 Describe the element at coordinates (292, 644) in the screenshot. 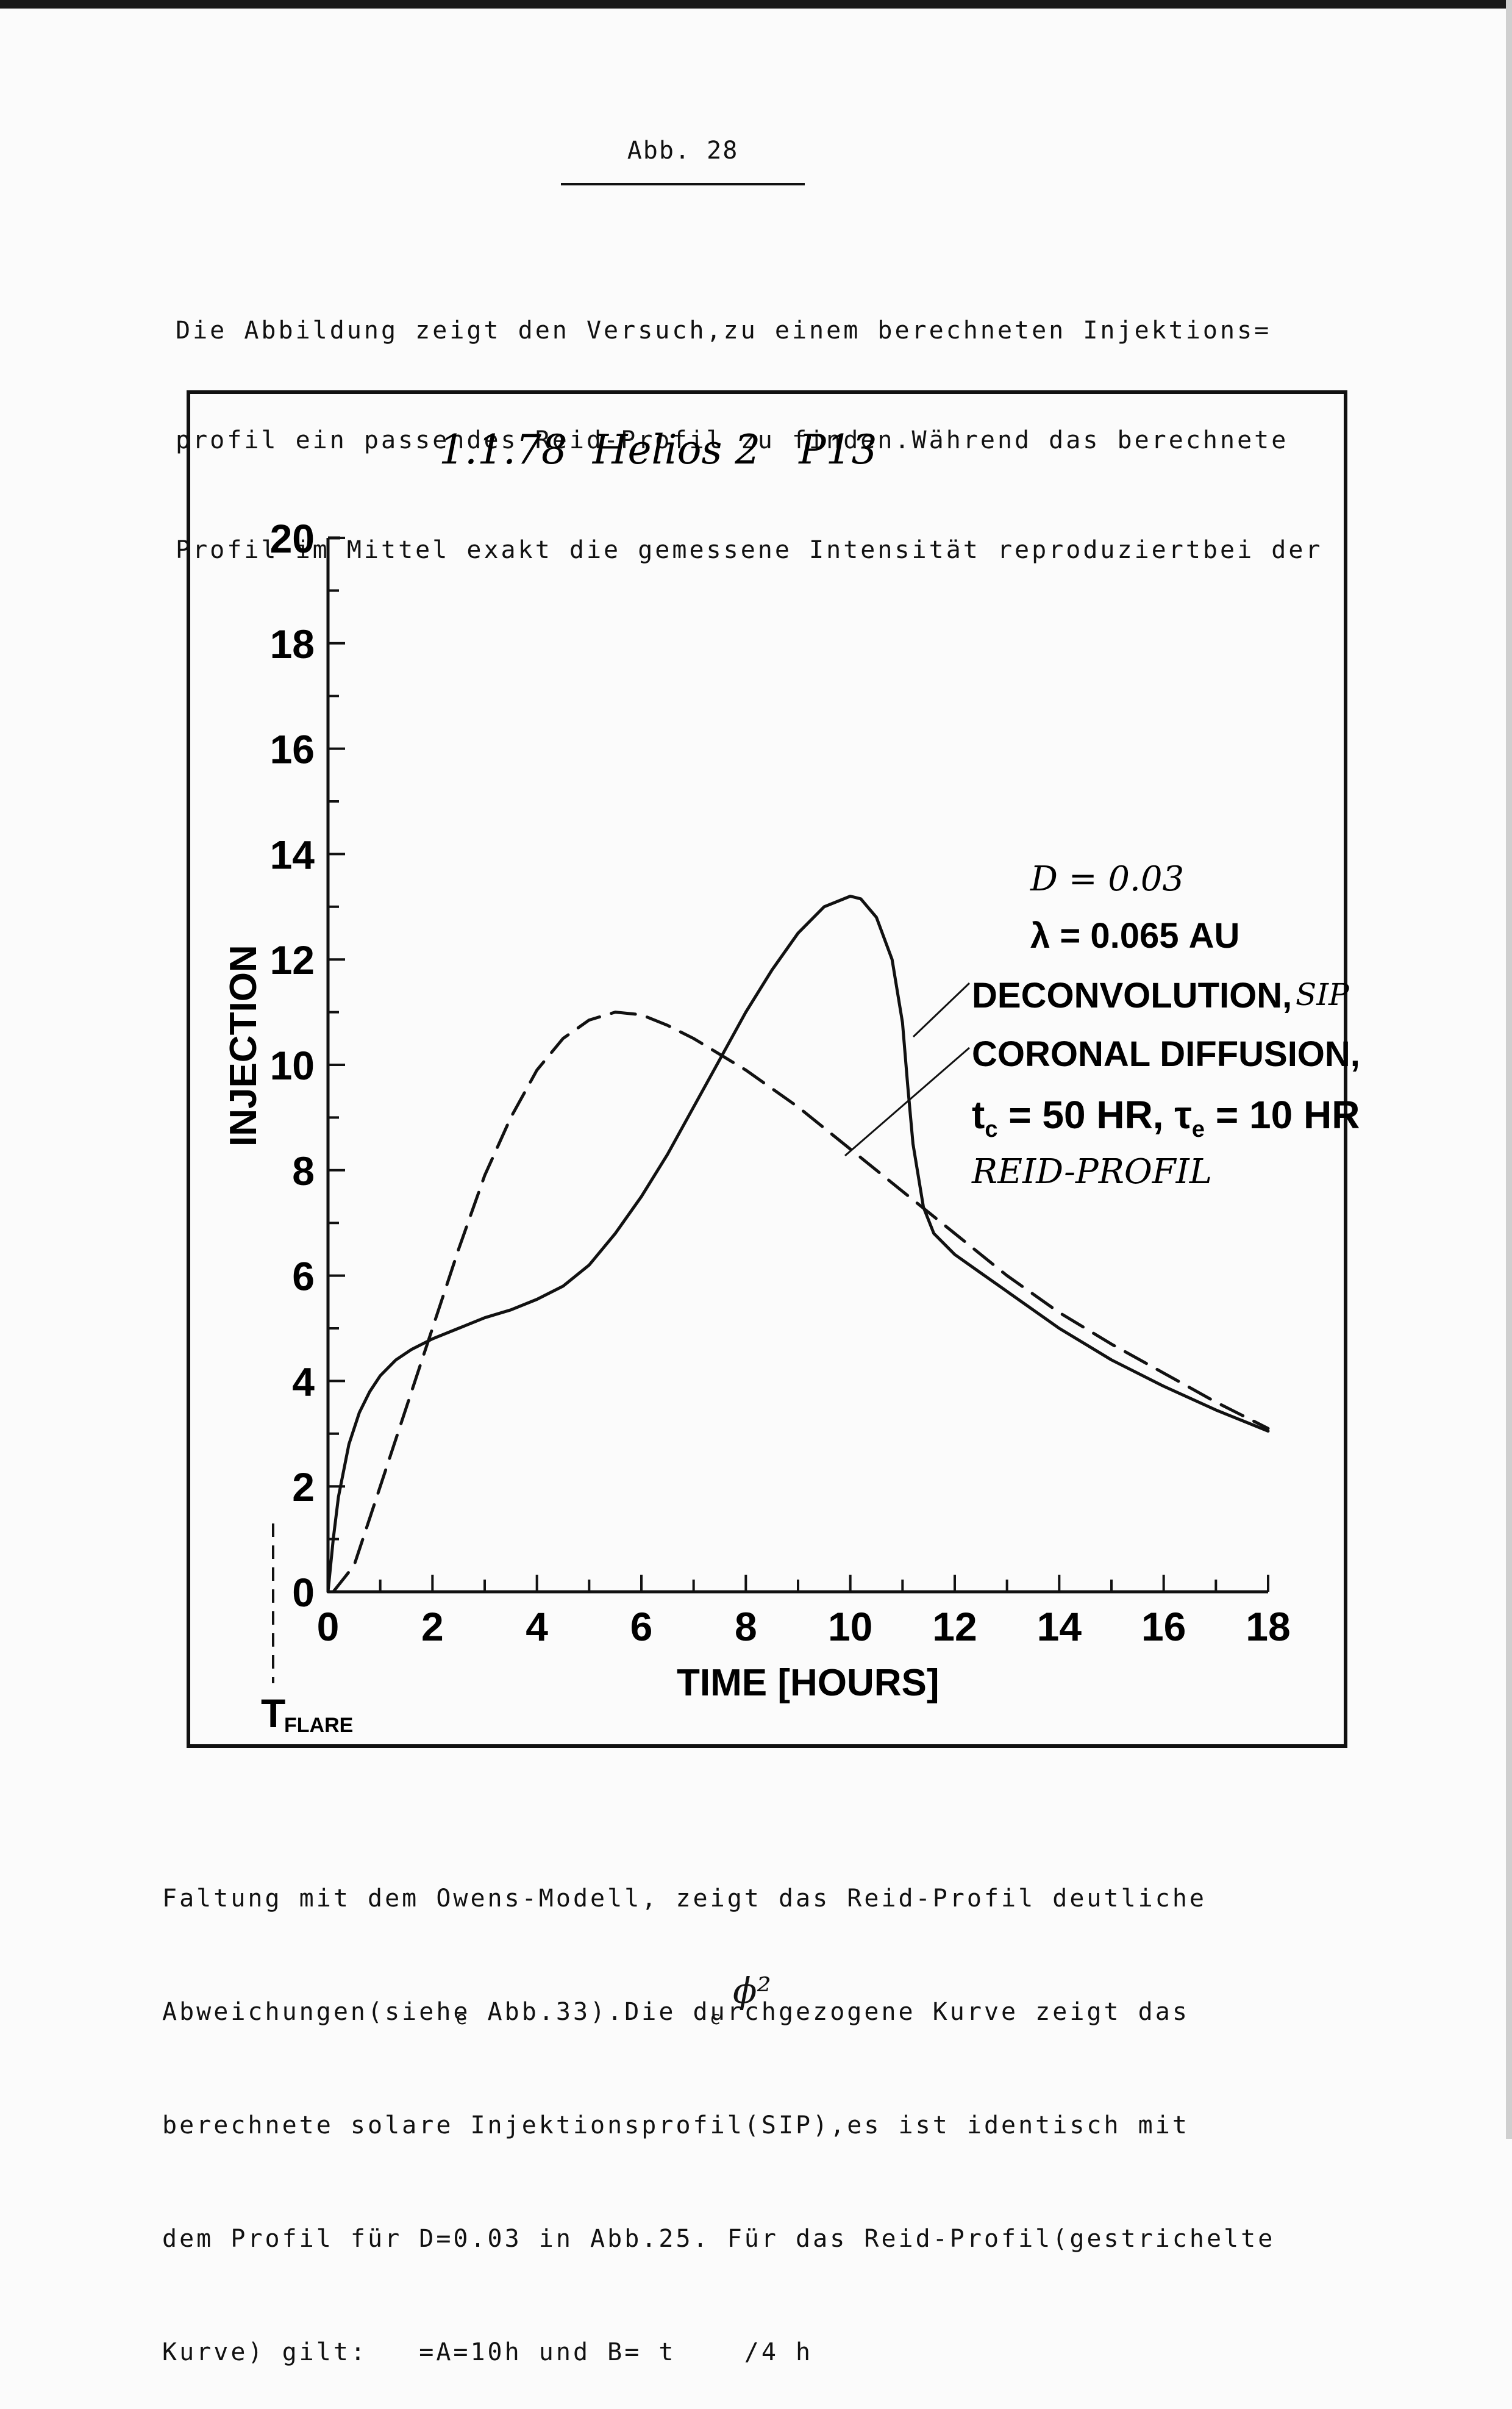

I see `y-tick-label: 18` at that location.